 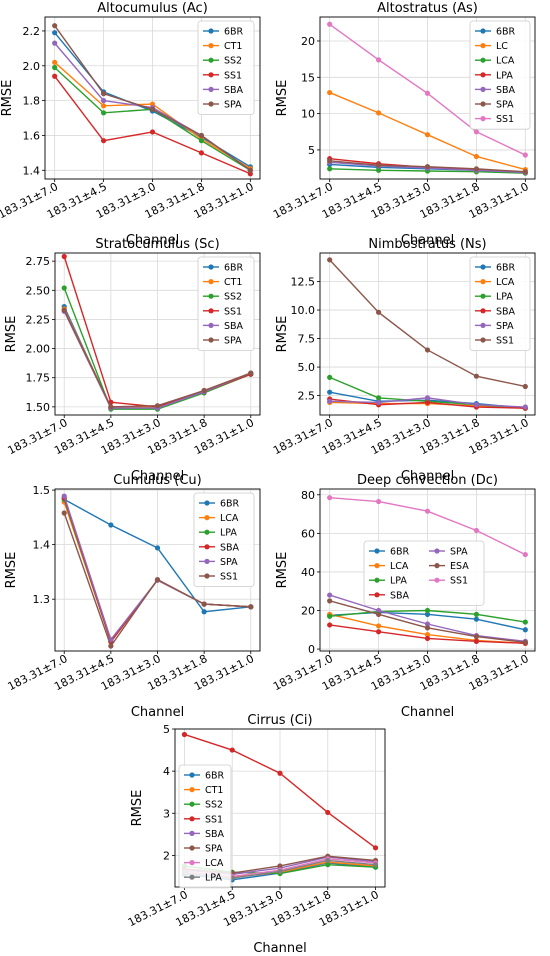 I want to click on y-tick-label: 1.6, so click(x=32, y=135).